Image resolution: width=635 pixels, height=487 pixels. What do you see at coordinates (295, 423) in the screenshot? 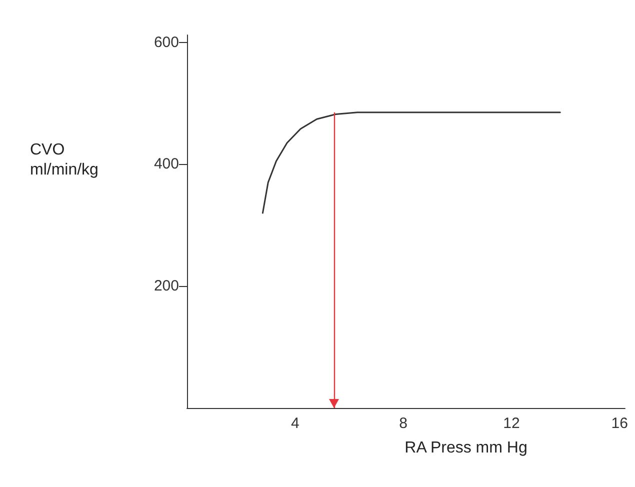
I see `x-tick-label: 4` at bounding box center [295, 423].